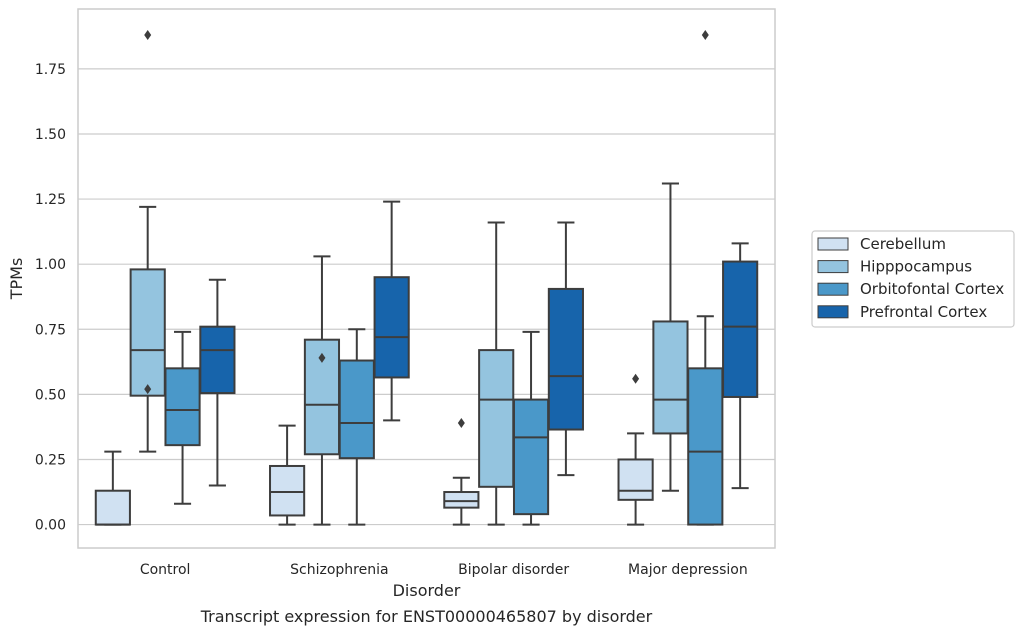  I want to click on y-tick-label: 1.50, so click(50, 135).